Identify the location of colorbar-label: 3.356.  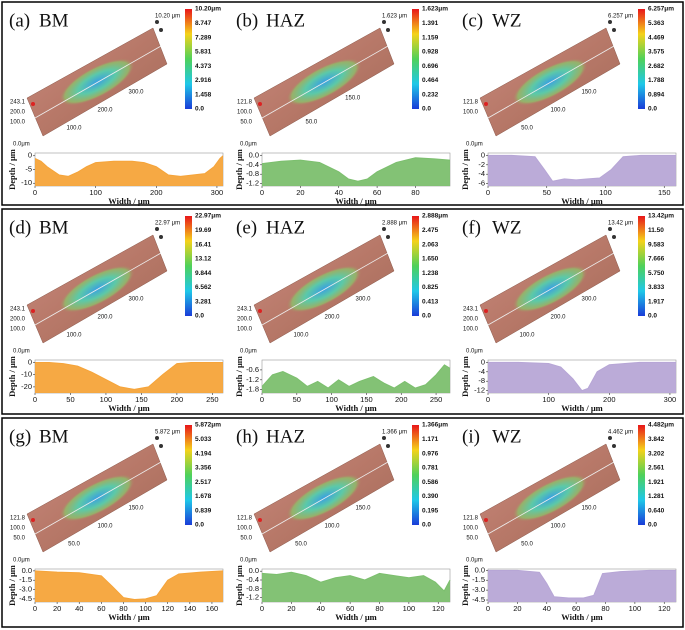
(203, 468).